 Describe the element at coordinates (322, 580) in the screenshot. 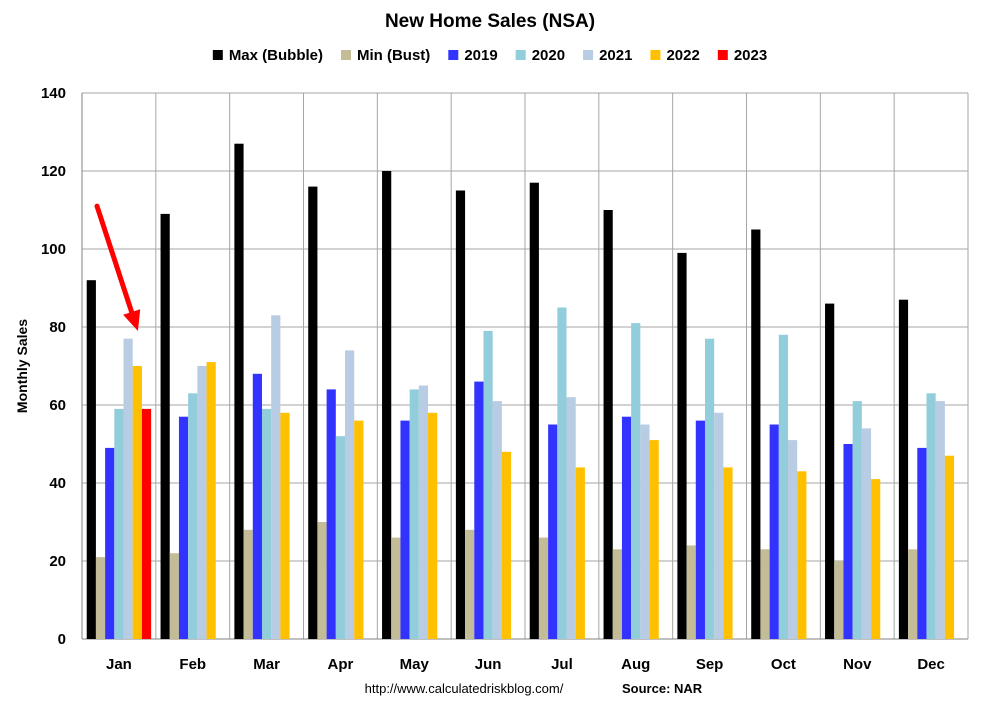

I see `bar-apr-min-bust` at that location.